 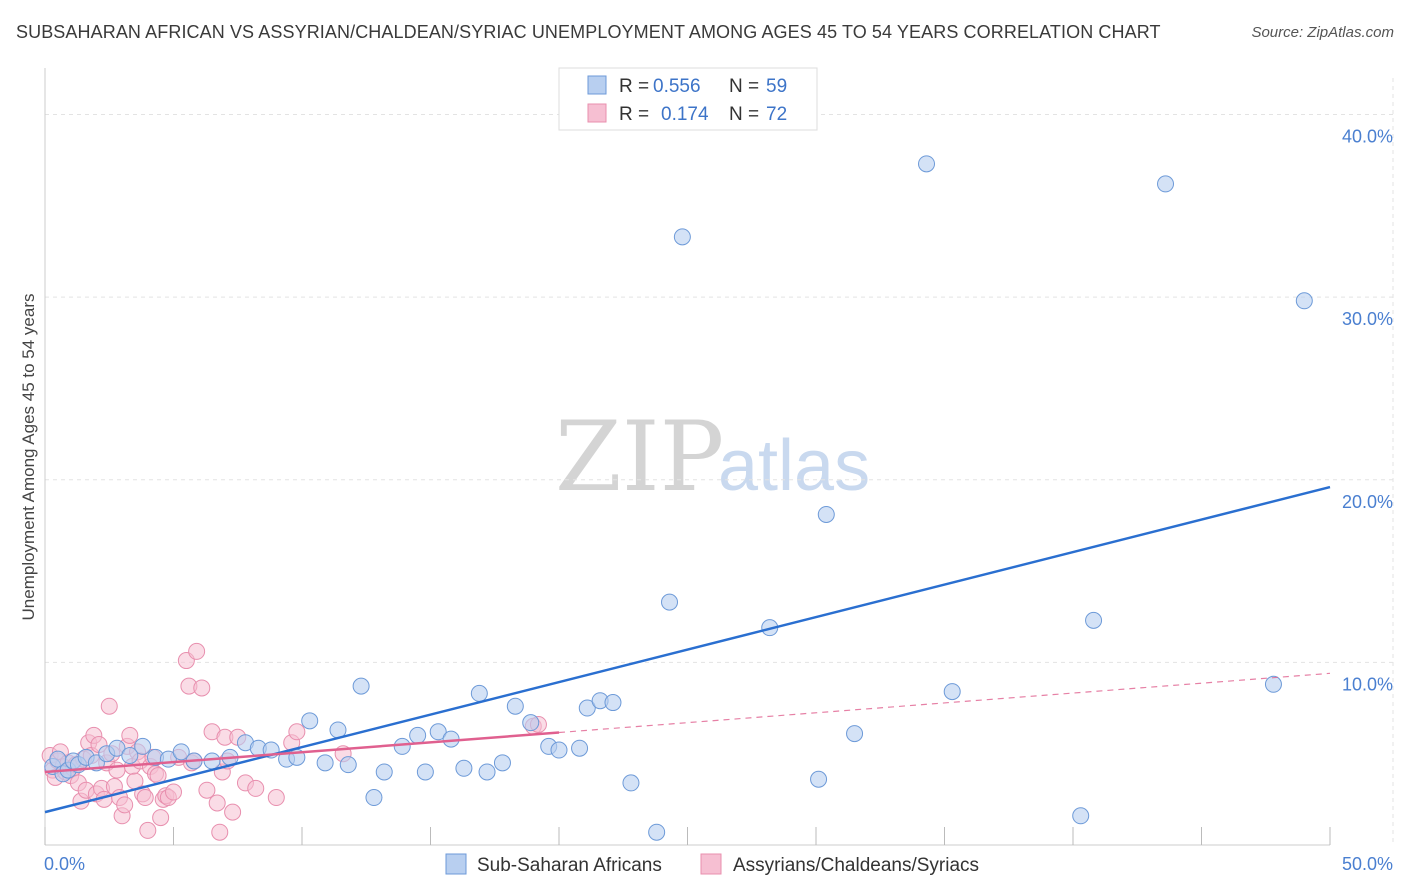 What do you see at coordinates (597, 113) in the screenshot?
I see `legend-swatch-pink` at bounding box center [597, 113].